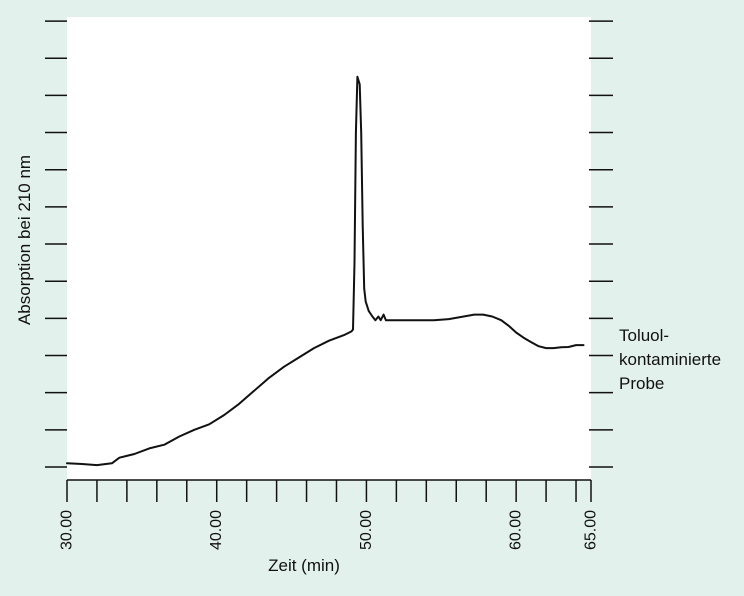 This screenshot has width=744, height=596. Describe the element at coordinates (67, 530) in the screenshot. I see `x-tick-label: 30.00` at that location.